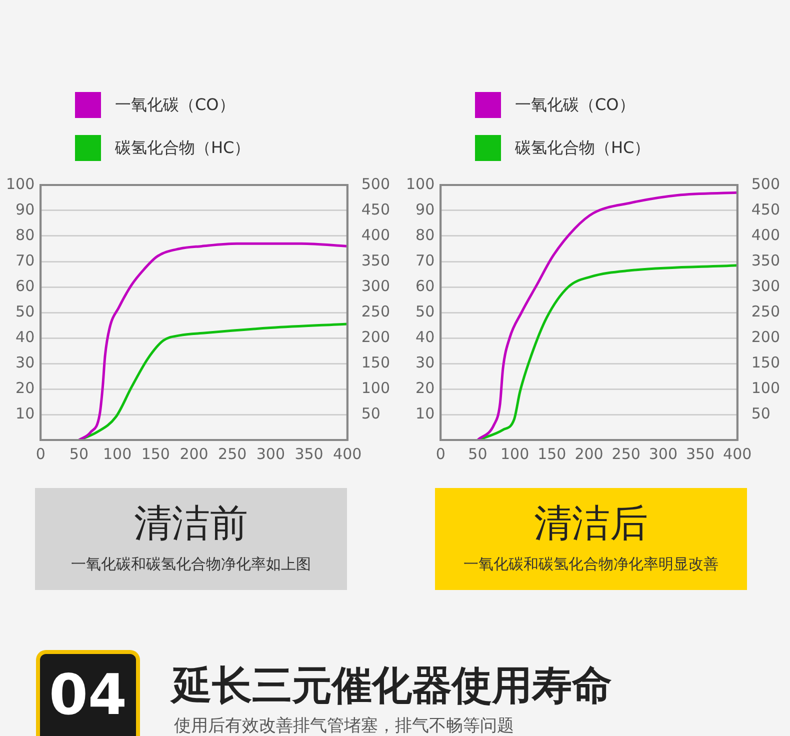 The height and width of the screenshot is (736, 790). What do you see at coordinates (392, 686) in the screenshot?
I see `text: 延长三元催化器使用寿命` at bounding box center [392, 686].